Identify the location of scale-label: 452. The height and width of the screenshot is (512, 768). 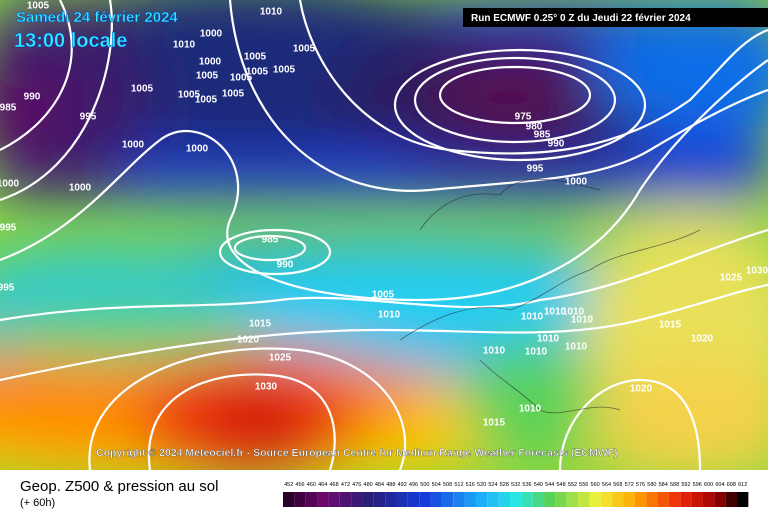
(288, 485).